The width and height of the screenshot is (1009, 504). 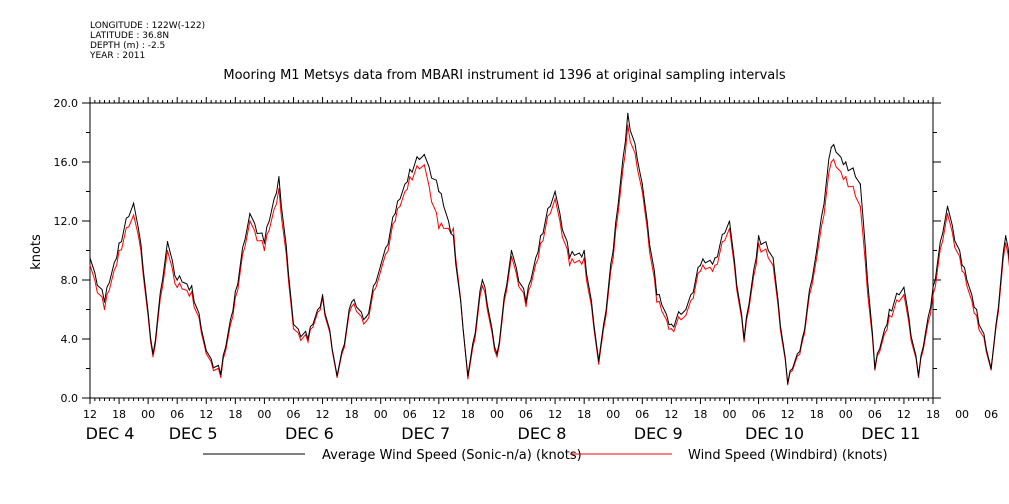 I want to click on depth-text: DEPTH (m) : -2.5, so click(x=128, y=46).